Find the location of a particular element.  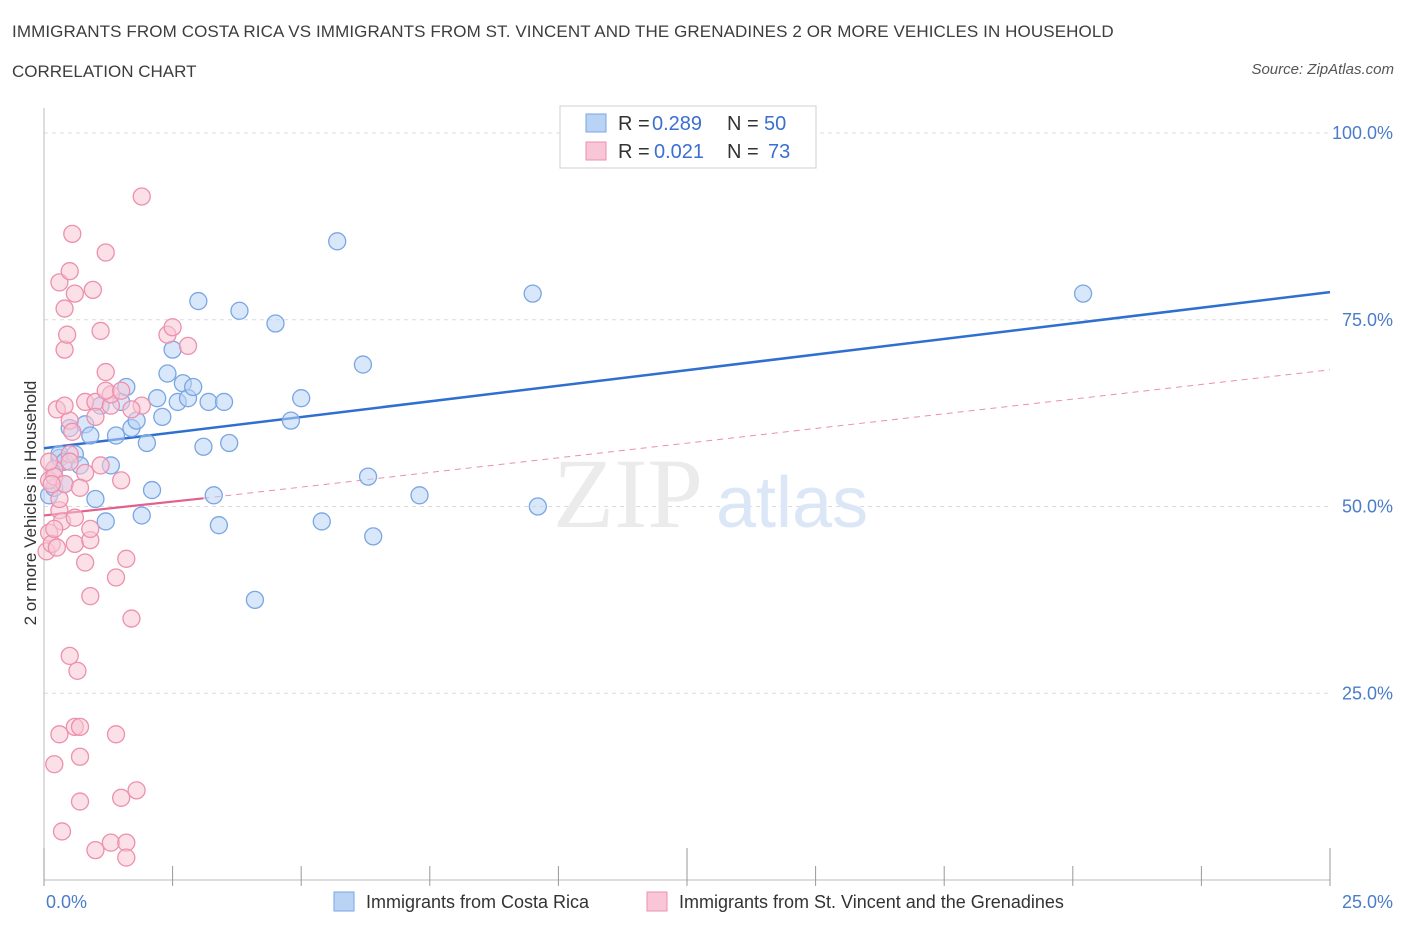

legend-box: R = 0.289 N = 50 R = 0.021 N = 73 is located at coordinates (688, 137).